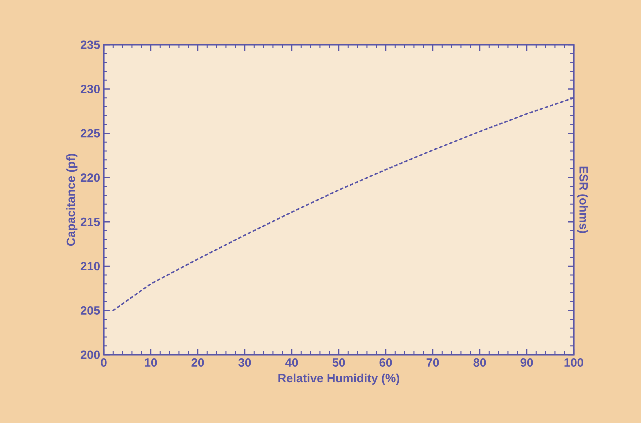 The height and width of the screenshot is (423, 641). I want to click on y-tick-label: 235, so click(90, 45).